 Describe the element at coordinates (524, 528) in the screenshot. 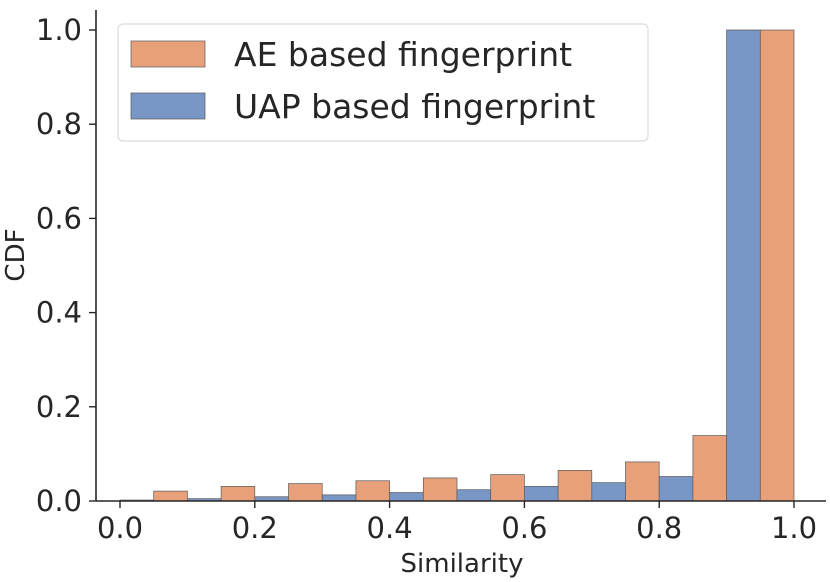

I see `x-tick-label: 0.6` at that location.